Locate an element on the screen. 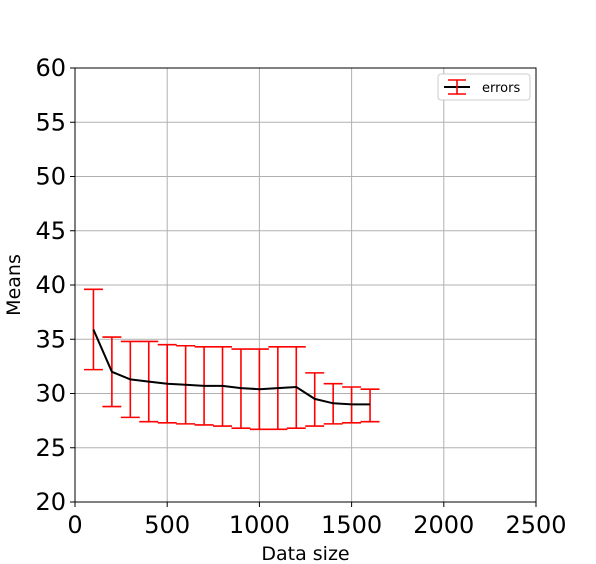  y-tick-label: 35 is located at coordinates (50, 339).